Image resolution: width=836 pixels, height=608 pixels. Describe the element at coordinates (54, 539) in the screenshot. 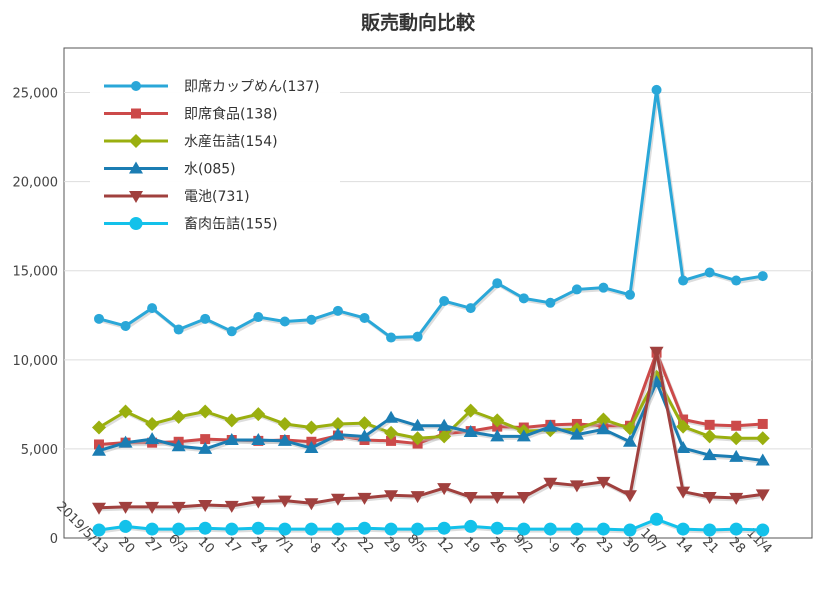

I see `y-tick-label: 0` at that location.